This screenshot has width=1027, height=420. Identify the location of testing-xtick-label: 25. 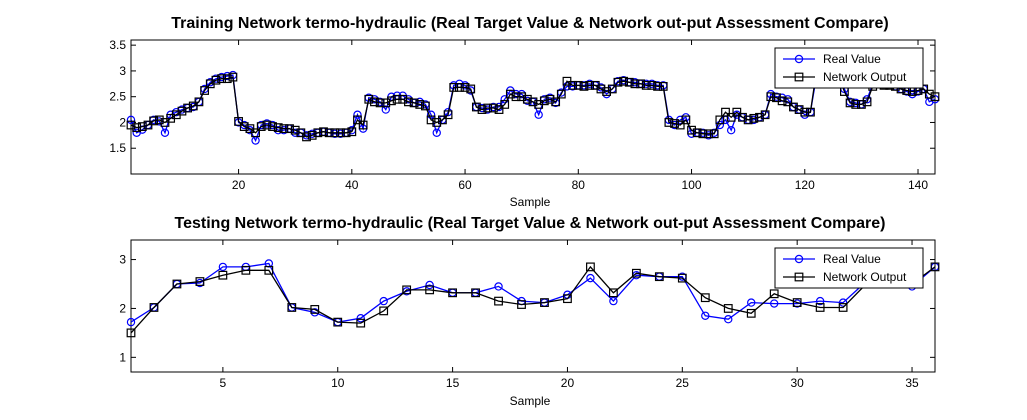
(683, 383).